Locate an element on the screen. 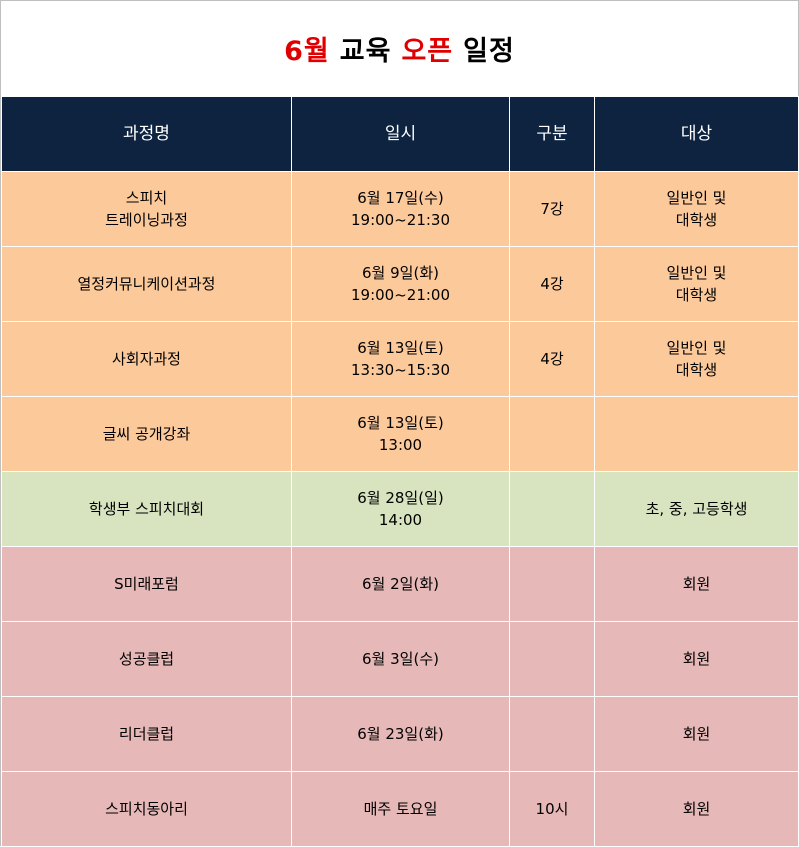 This screenshot has width=799, height=847. cell-course: 학생부 스피치대회 is located at coordinates (146, 509).